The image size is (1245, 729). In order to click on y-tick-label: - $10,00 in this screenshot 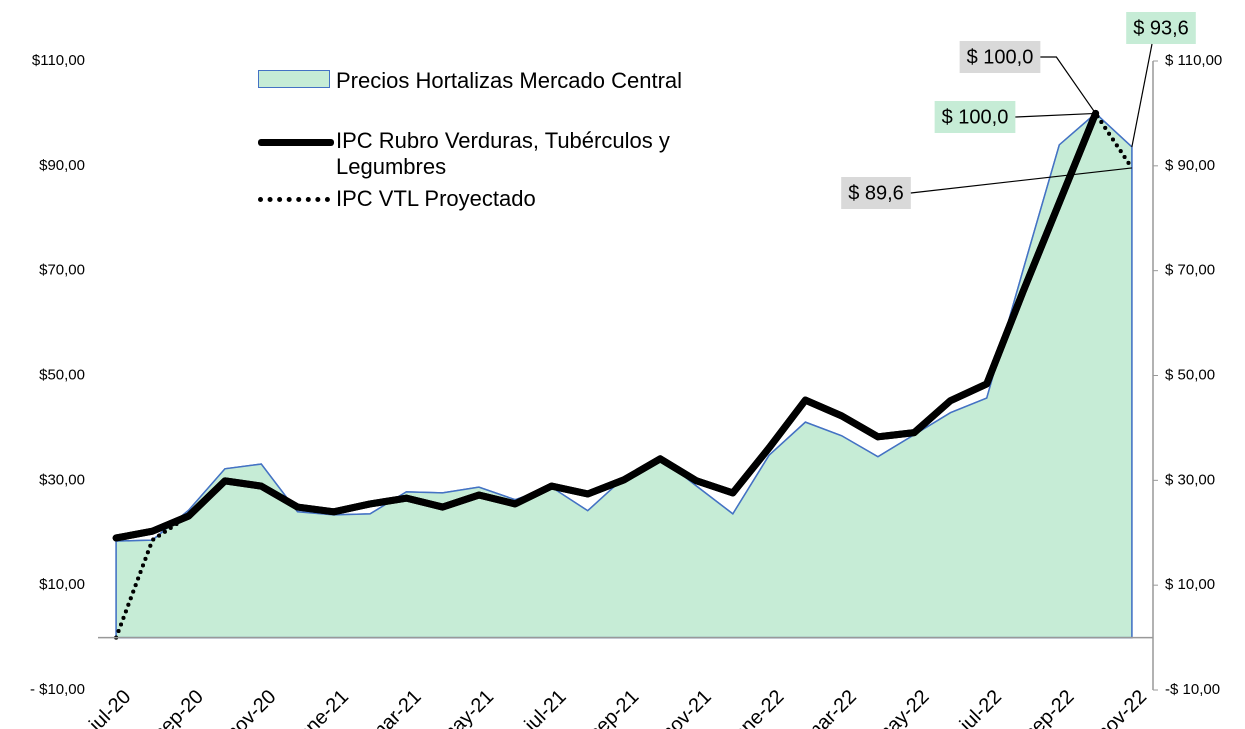, I will do `click(57, 689)`.